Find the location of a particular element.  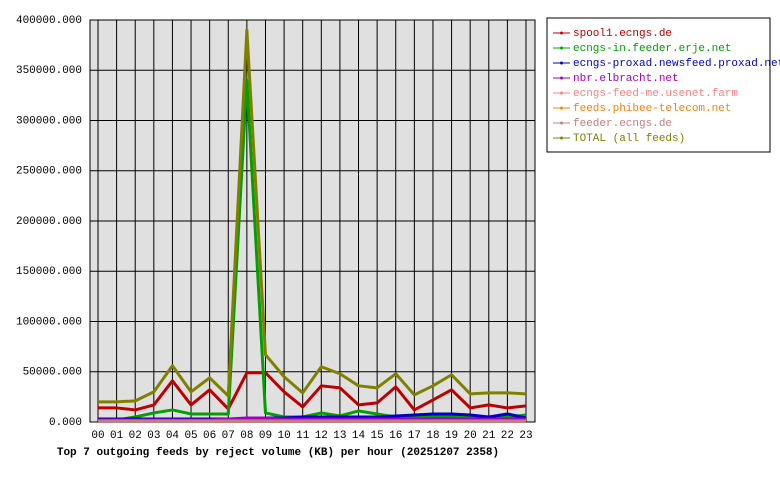

y-tick-label: 300000.000 is located at coordinates (49, 121).